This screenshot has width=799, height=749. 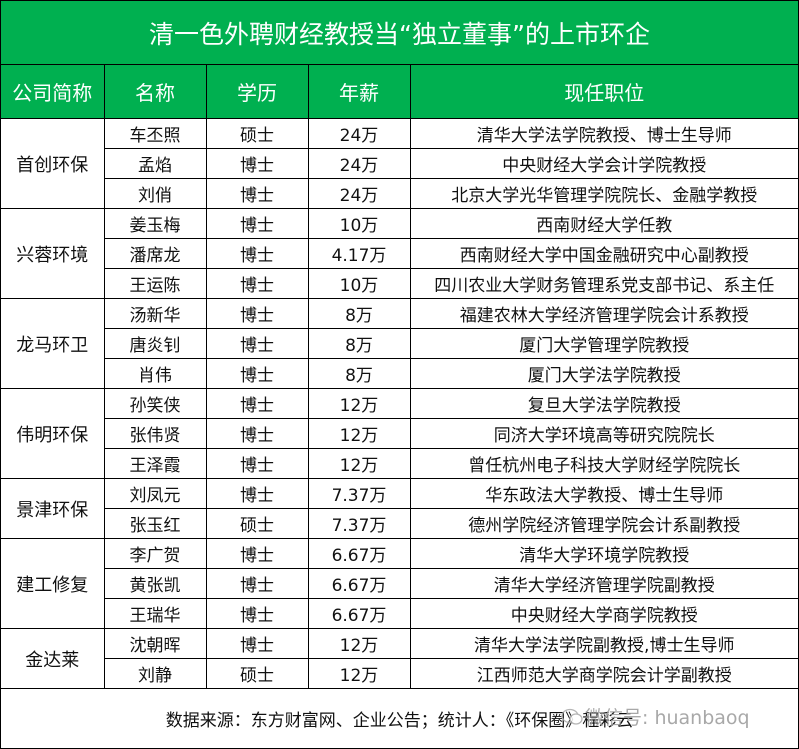 What do you see at coordinates (53, 433) in the screenshot?
I see `company-cell: 伟明环保` at bounding box center [53, 433].